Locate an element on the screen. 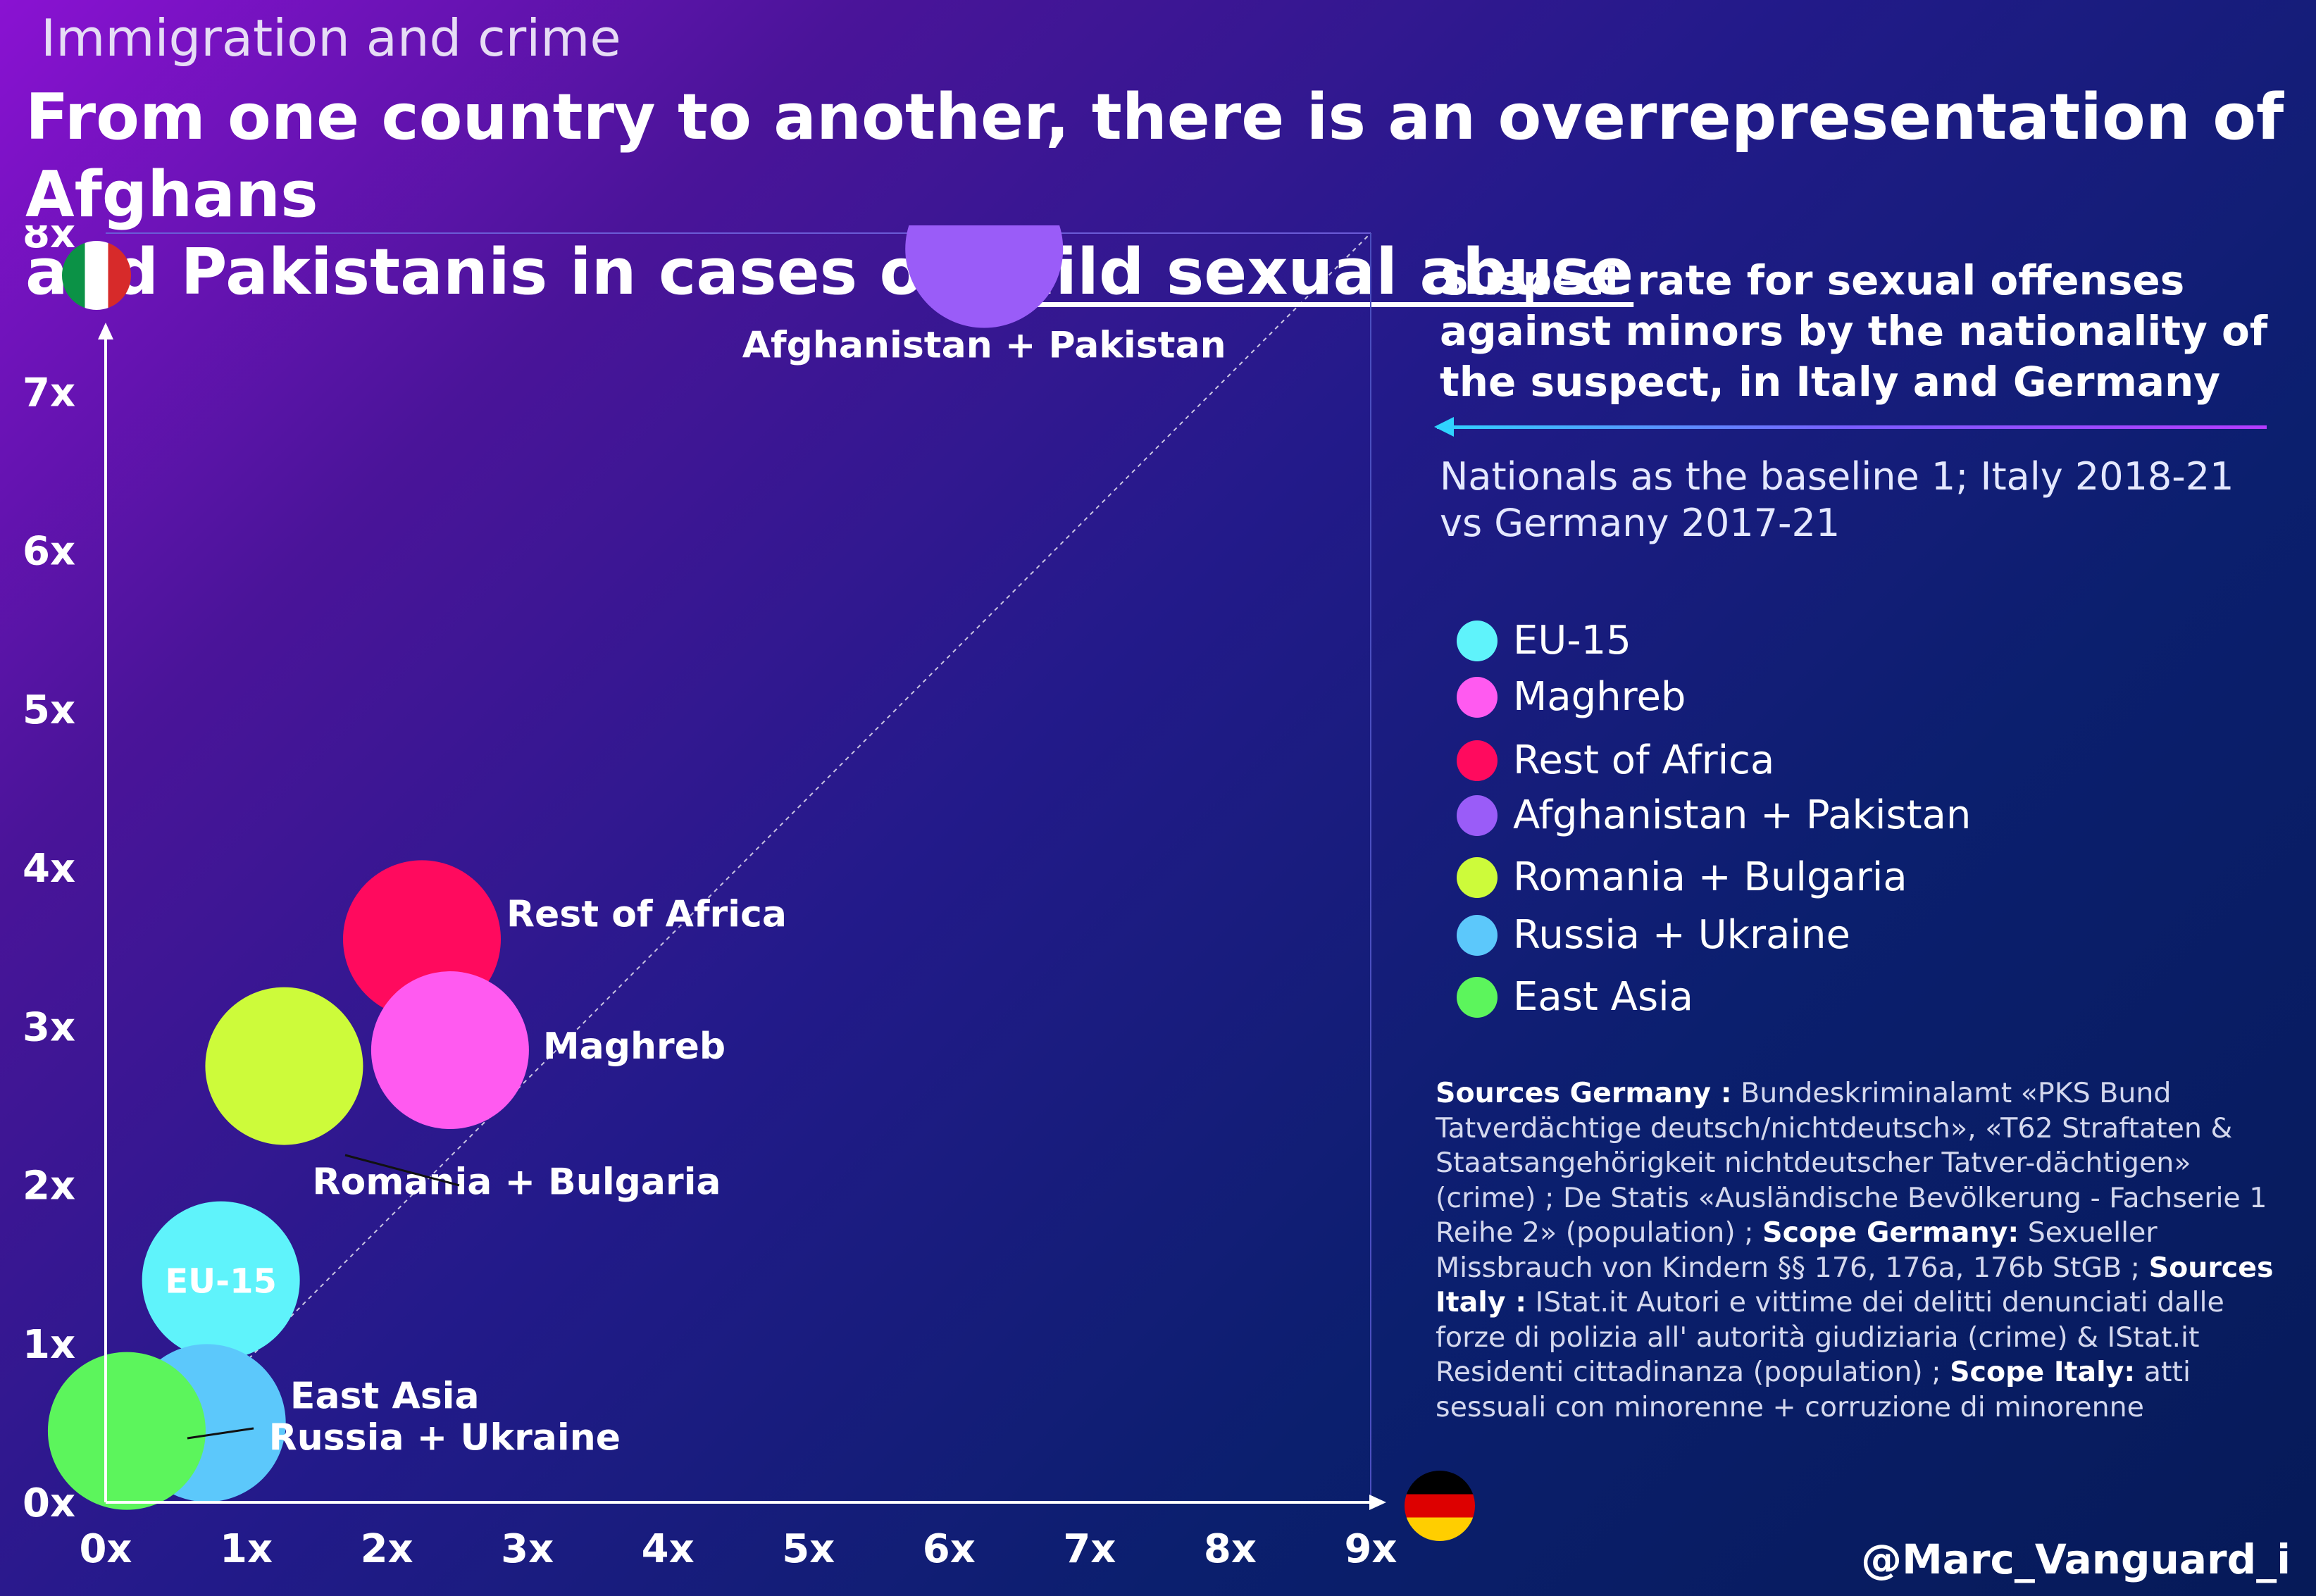 Image resolution: width=2316 pixels, height=1596 pixels. legend-item: Rest of Africa is located at coordinates (1771, 760).